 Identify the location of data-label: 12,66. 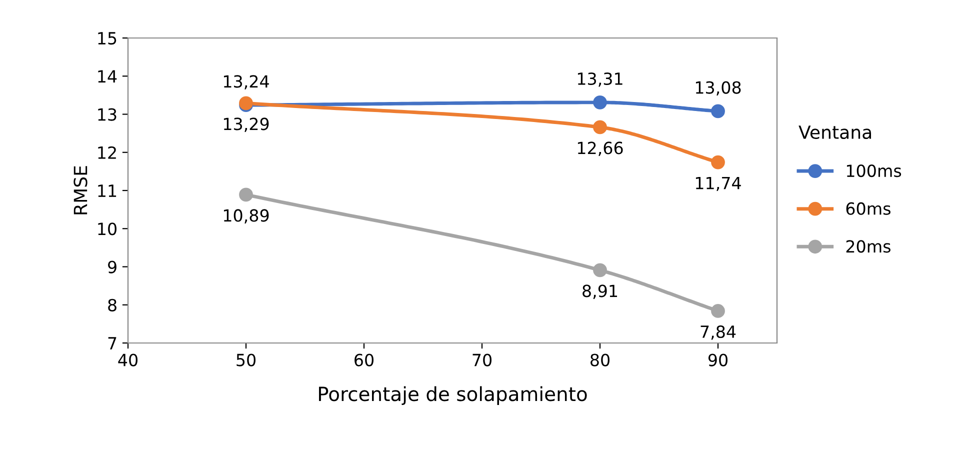
(600, 149).